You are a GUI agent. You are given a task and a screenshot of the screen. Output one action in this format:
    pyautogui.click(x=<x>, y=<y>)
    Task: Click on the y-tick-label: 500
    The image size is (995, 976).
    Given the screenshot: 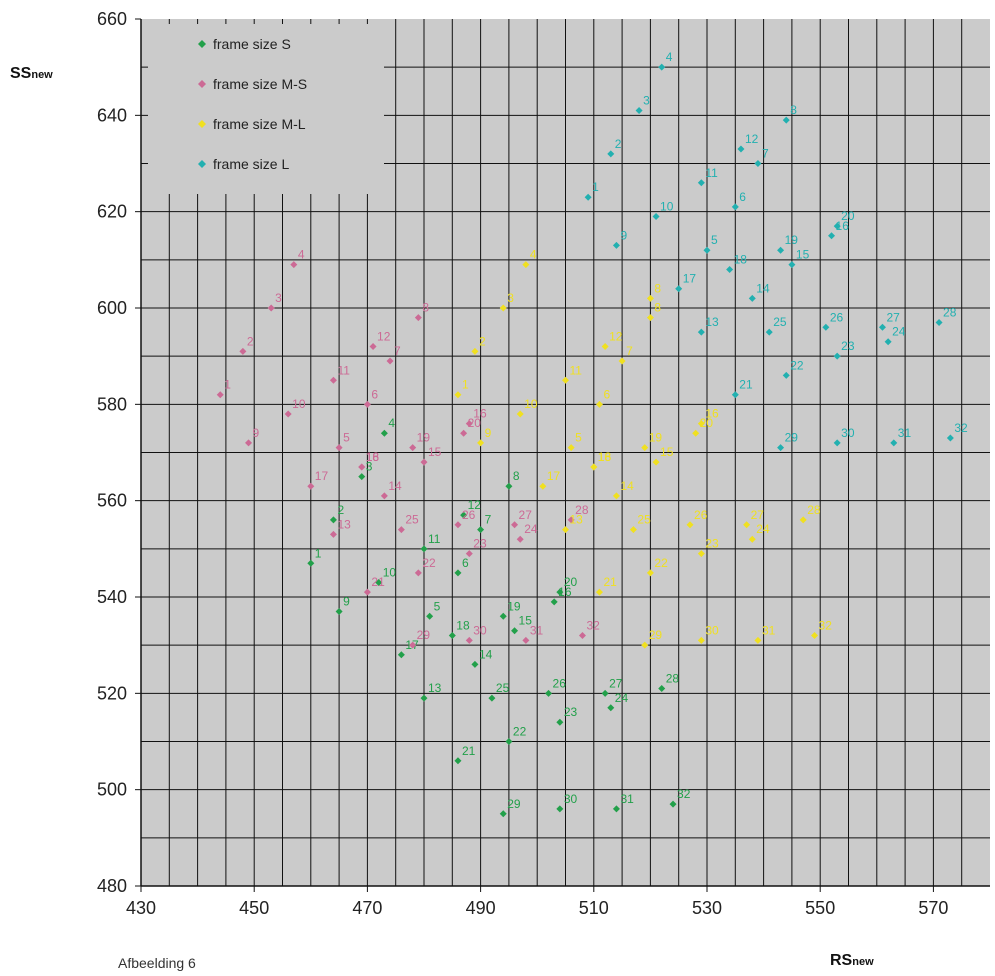 What is the action you would take?
    pyautogui.click(x=112, y=790)
    